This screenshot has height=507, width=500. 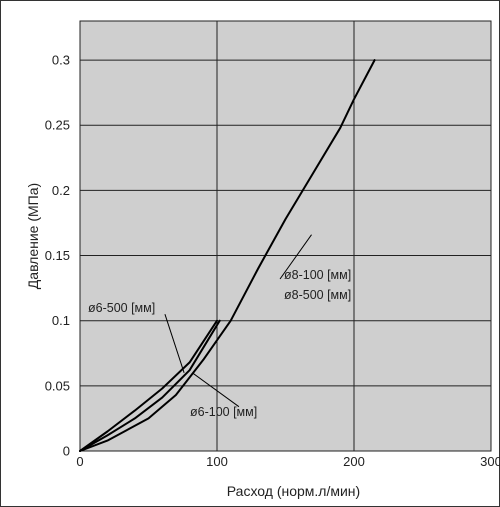 What do you see at coordinates (57, 125) in the screenshot?
I see `y-tick-label: 0.25` at bounding box center [57, 125].